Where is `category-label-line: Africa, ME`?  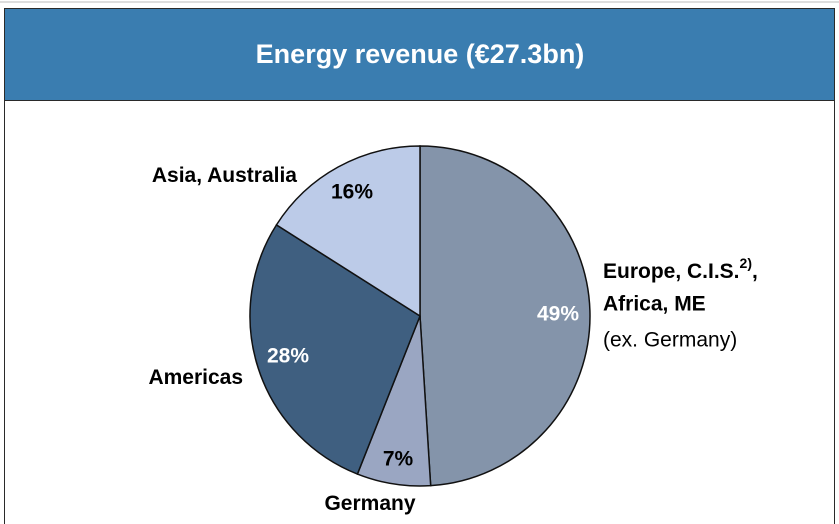
category-label-line: Africa, ME is located at coordinates (654, 304).